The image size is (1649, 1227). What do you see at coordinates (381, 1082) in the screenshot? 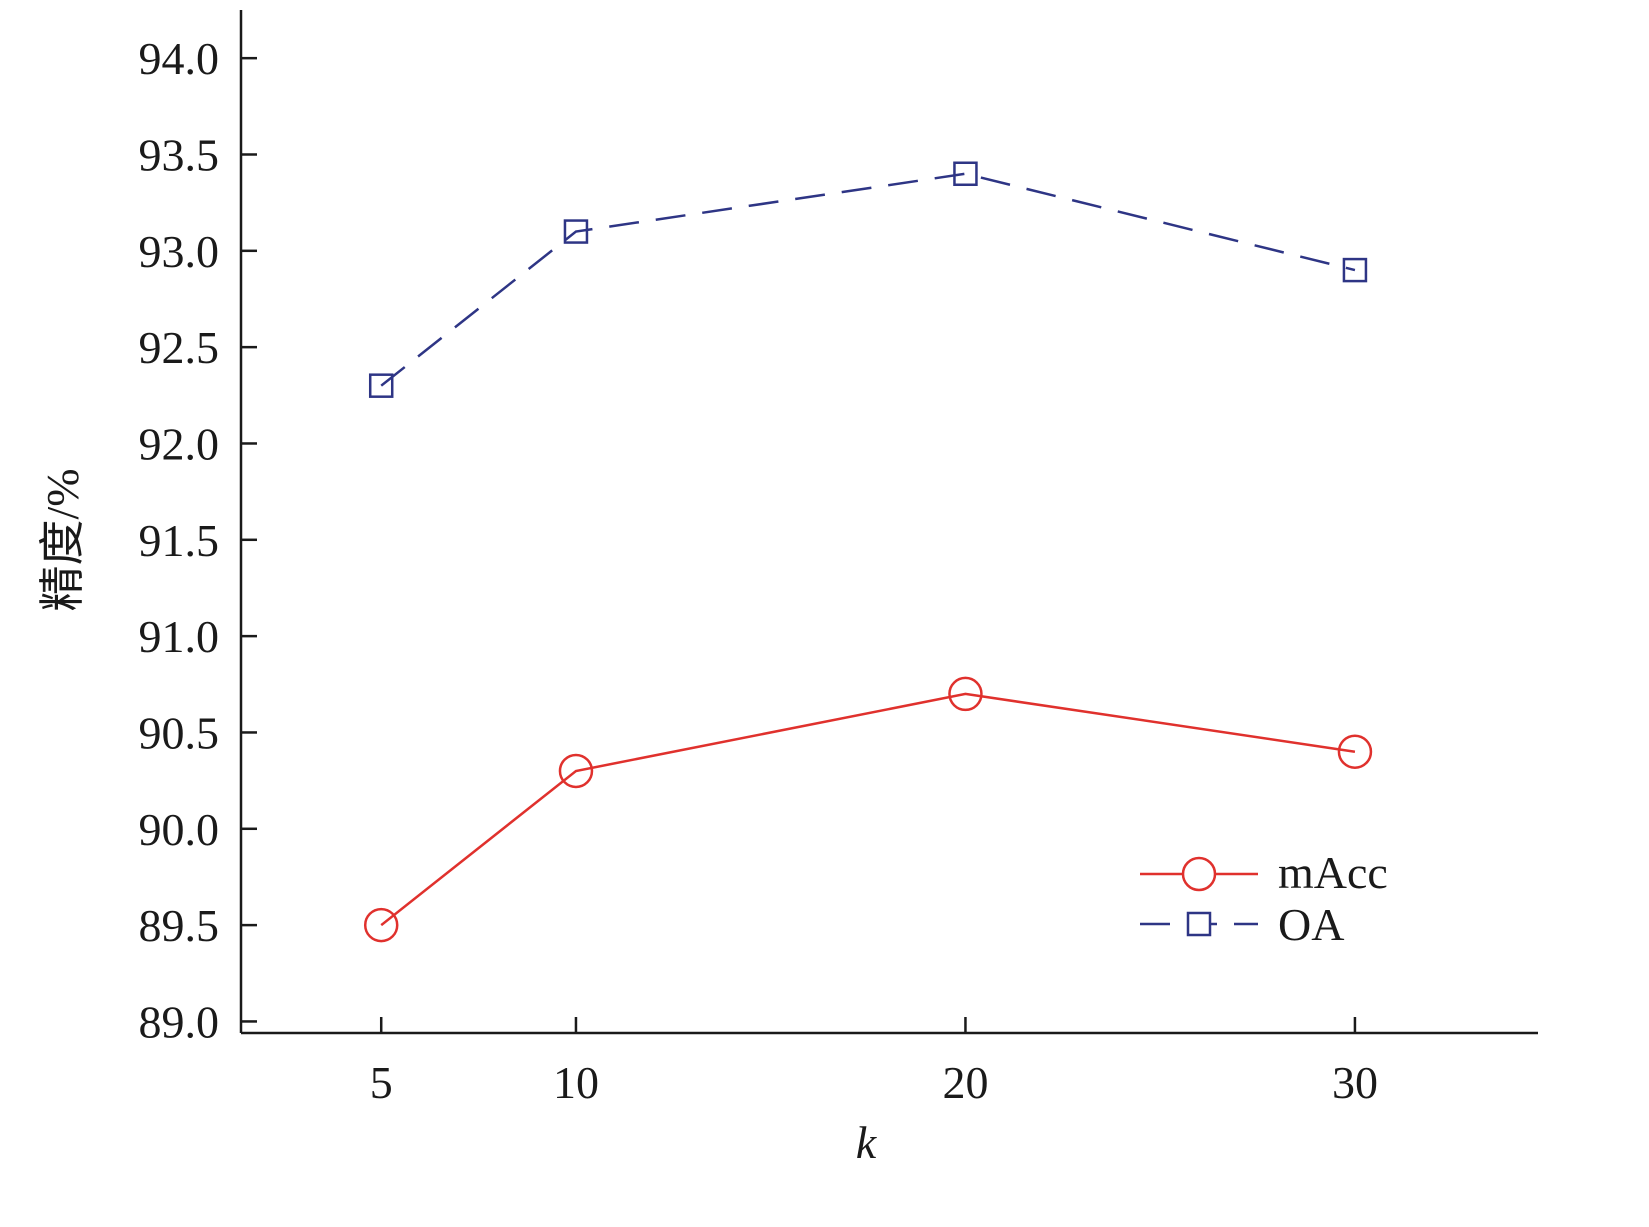
I see `x-tick-label: 5` at bounding box center [381, 1082].